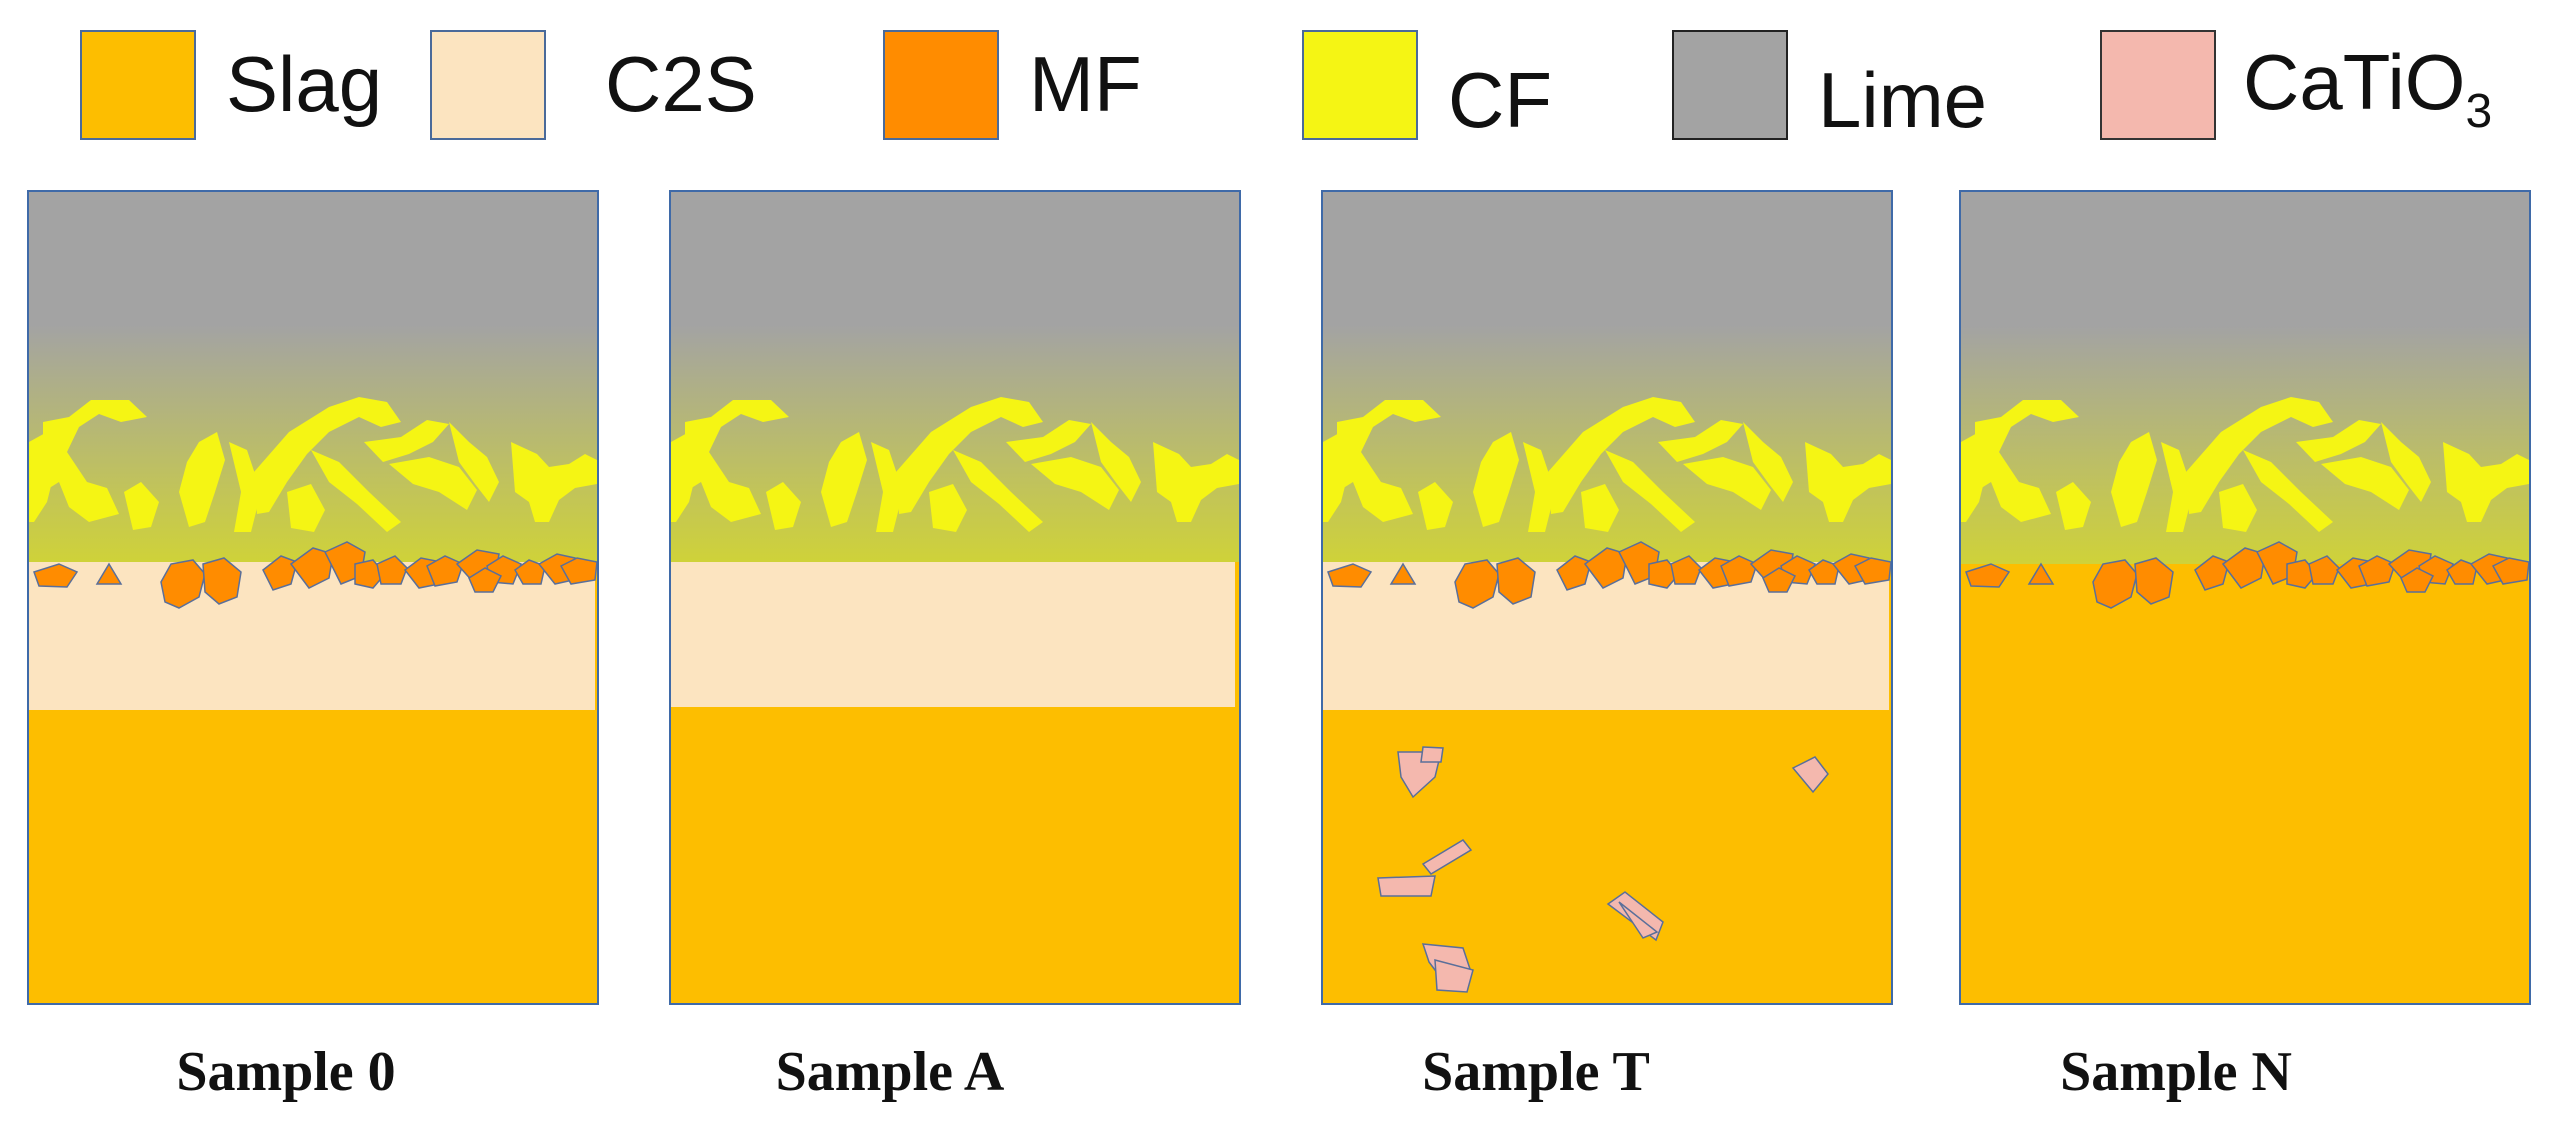  Describe the element at coordinates (286, 1072) in the screenshot. I see `caption-sample-0: Sample 0` at that location.